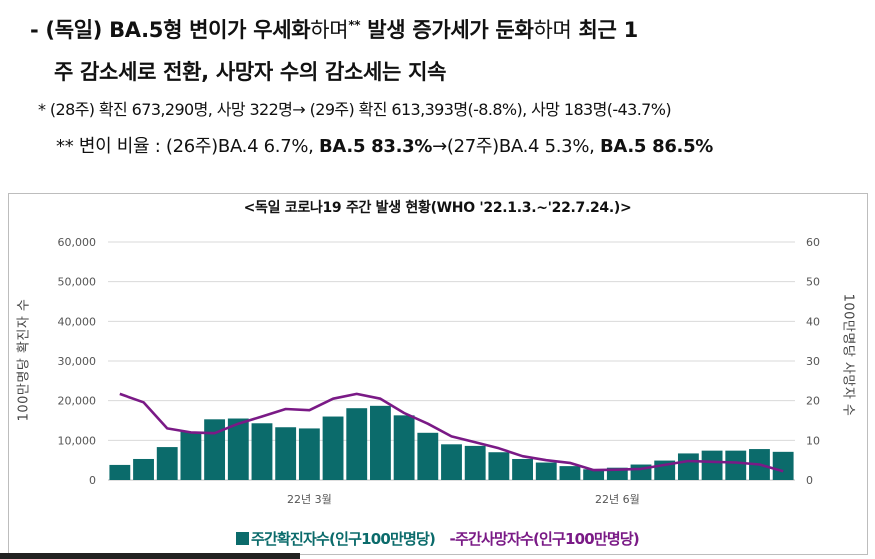 This screenshot has height=559, width=875. I want to click on y-tick-label-right: 50, so click(813, 282).